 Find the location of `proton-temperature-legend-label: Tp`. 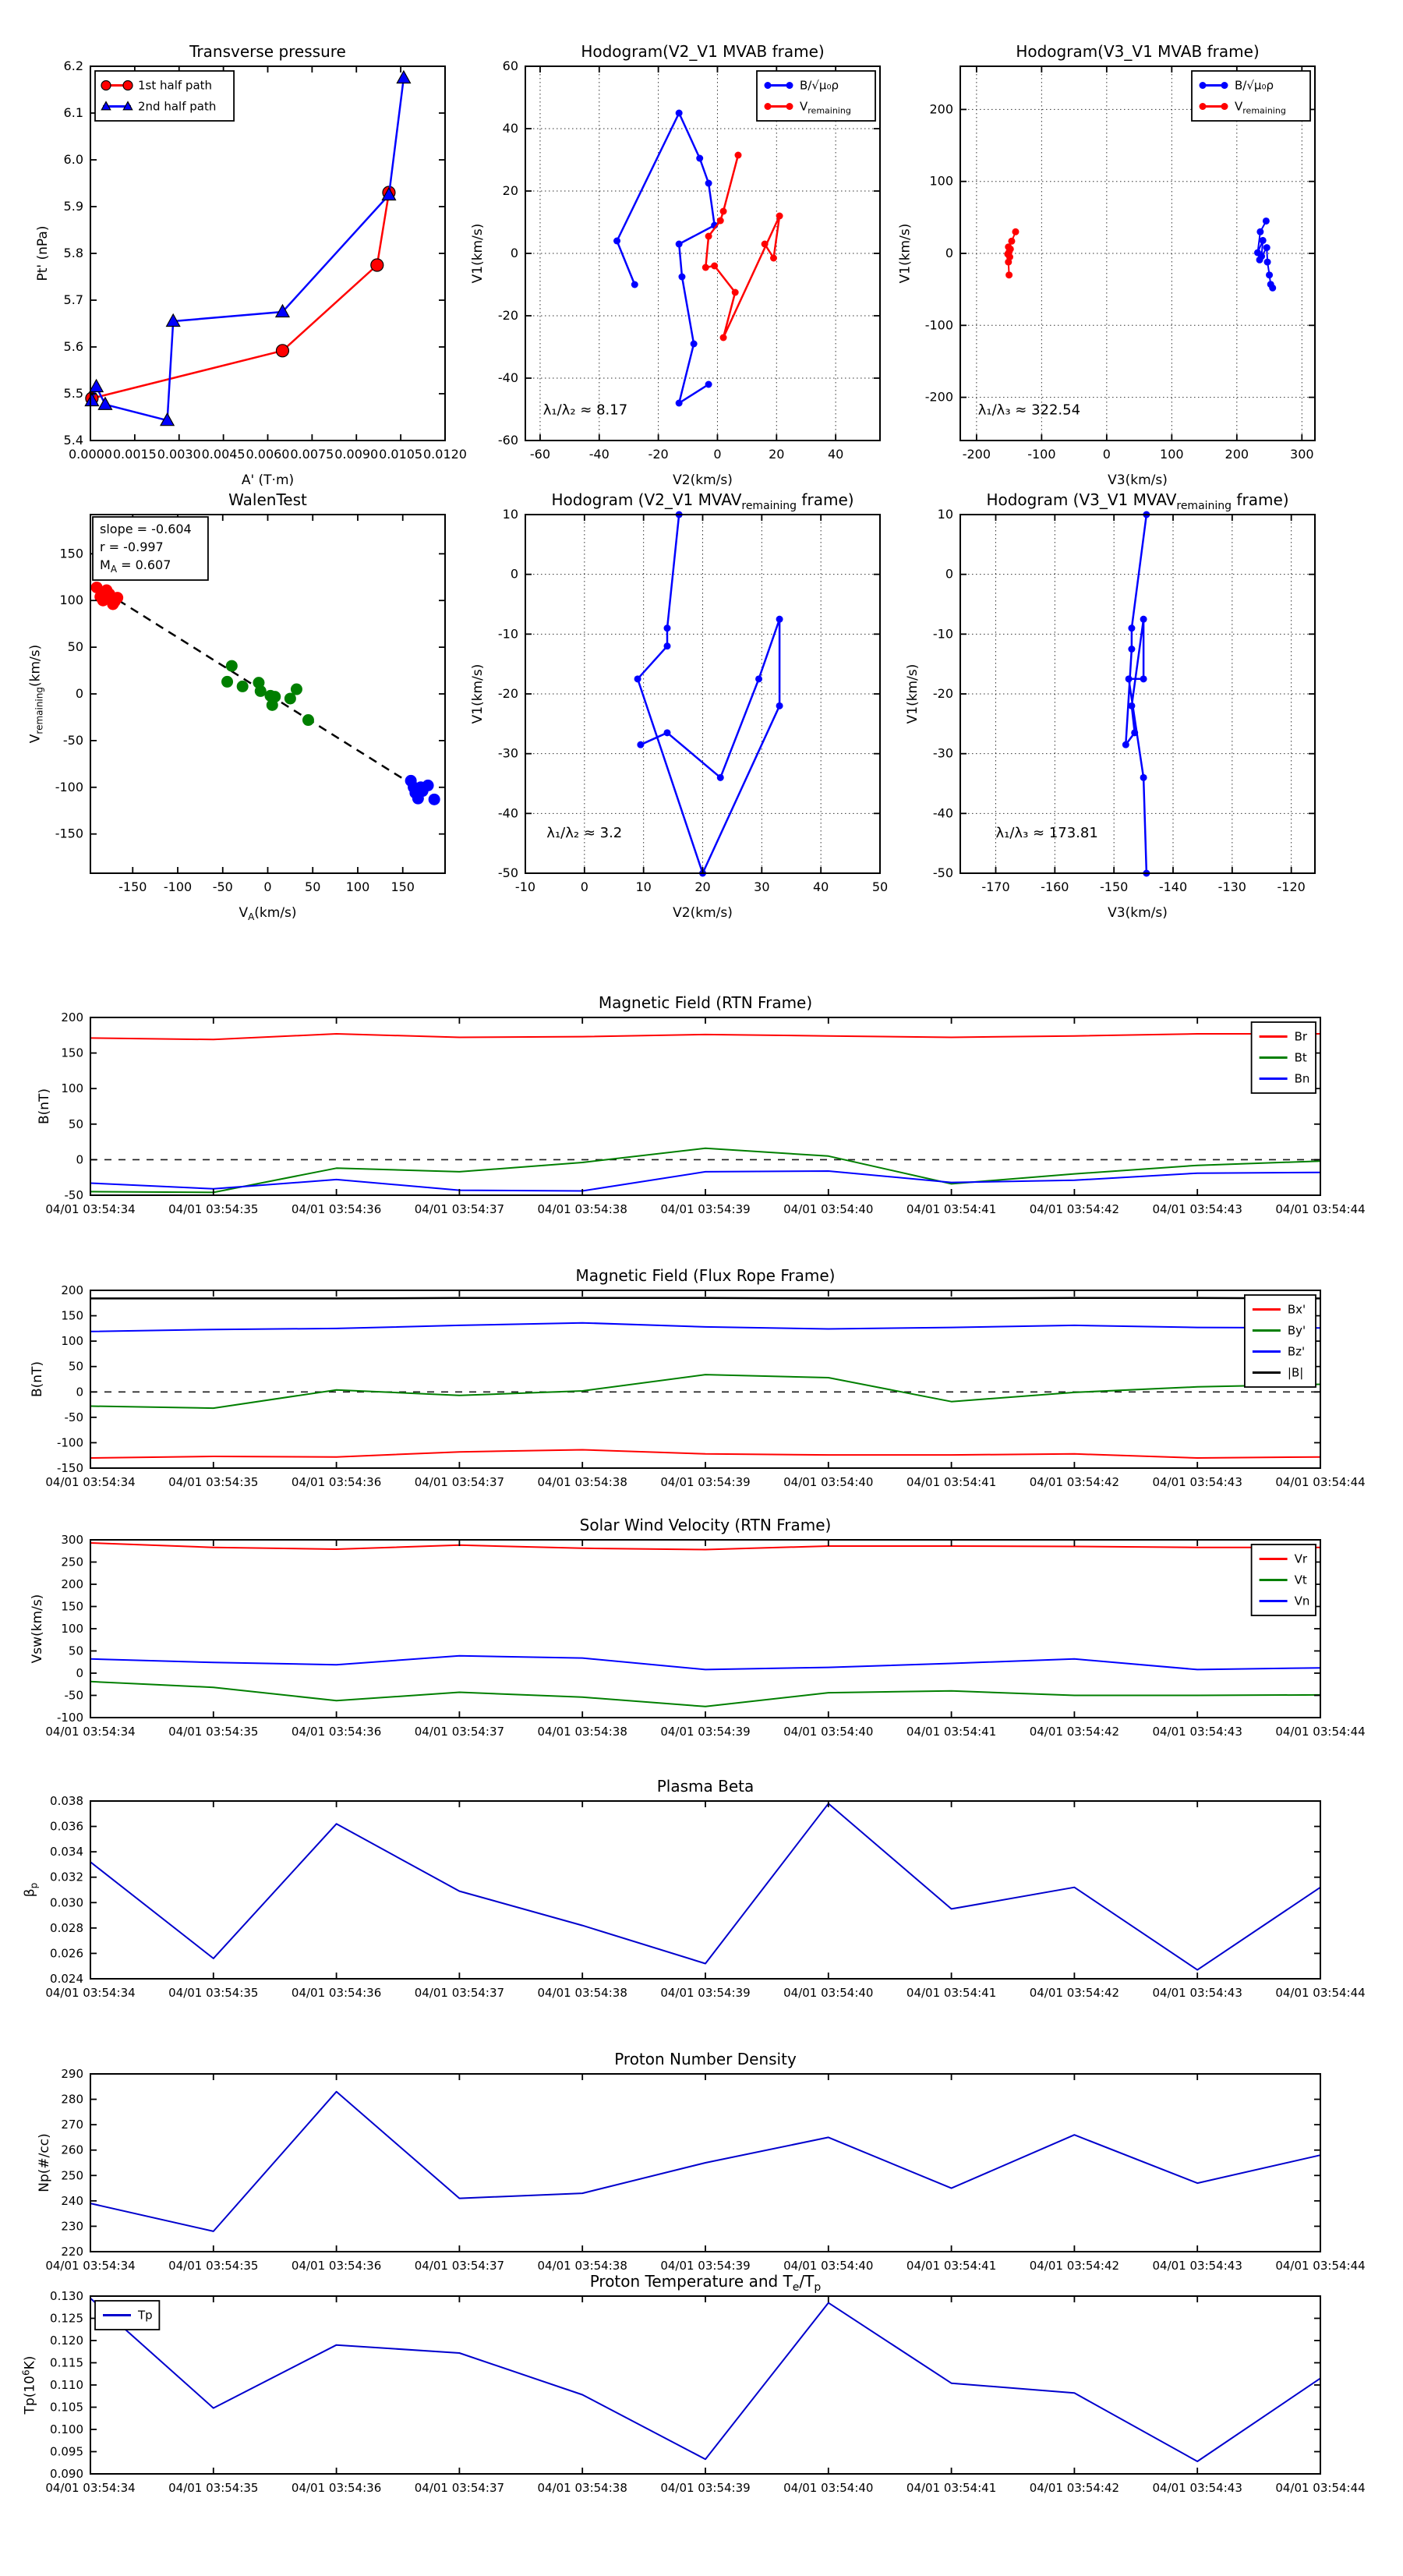

proton-temperature-legend-label: Tp is located at coordinates (145, 2316).